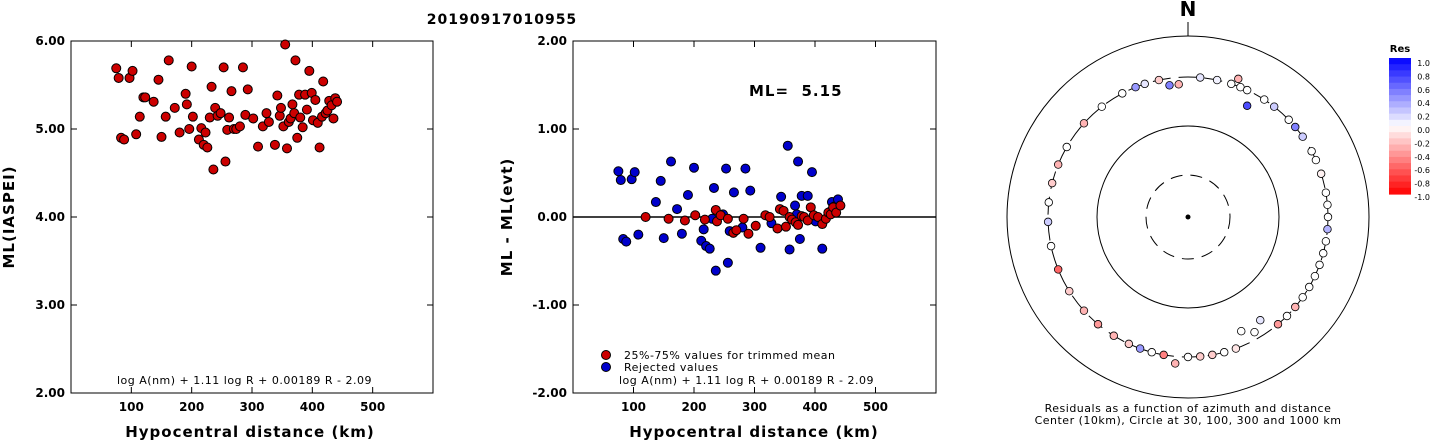 This screenshot has width=1437, height=441. What do you see at coordinates (131, 407) in the screenshot?
I see `ml-xtick-label: 100` at bounding box center [131, 407].